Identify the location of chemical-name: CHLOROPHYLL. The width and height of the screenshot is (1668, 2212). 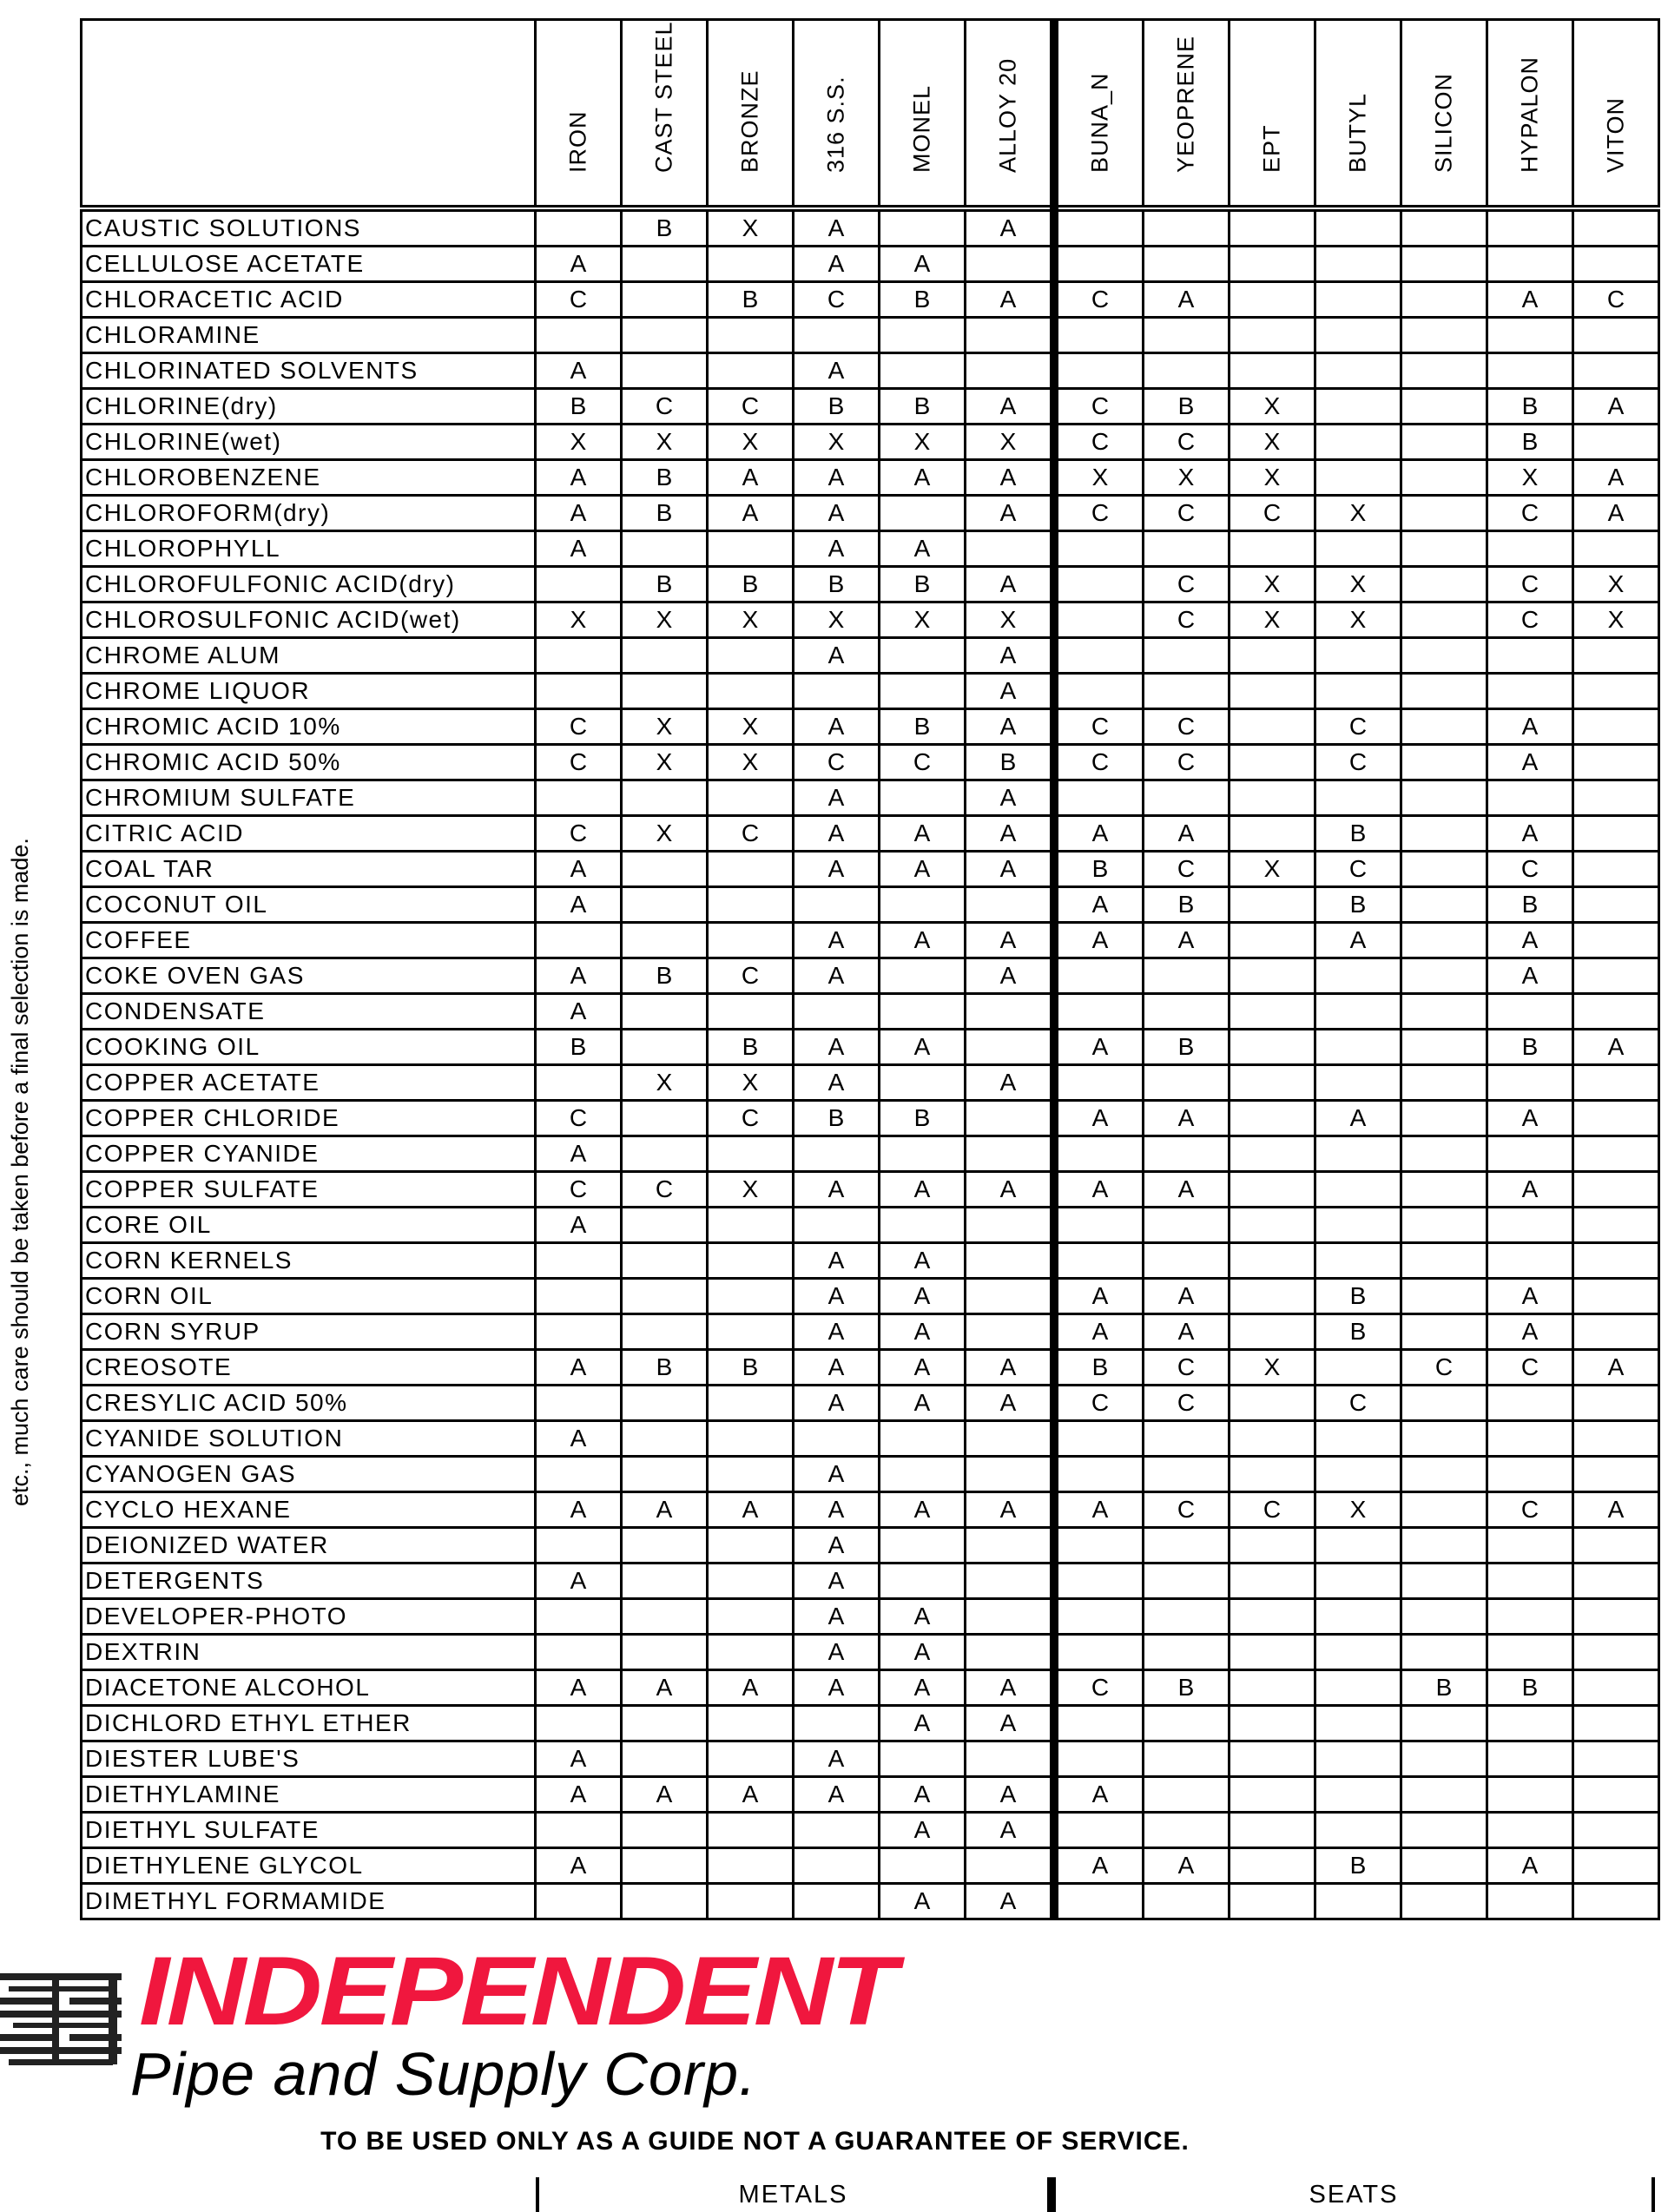
(308, 549).